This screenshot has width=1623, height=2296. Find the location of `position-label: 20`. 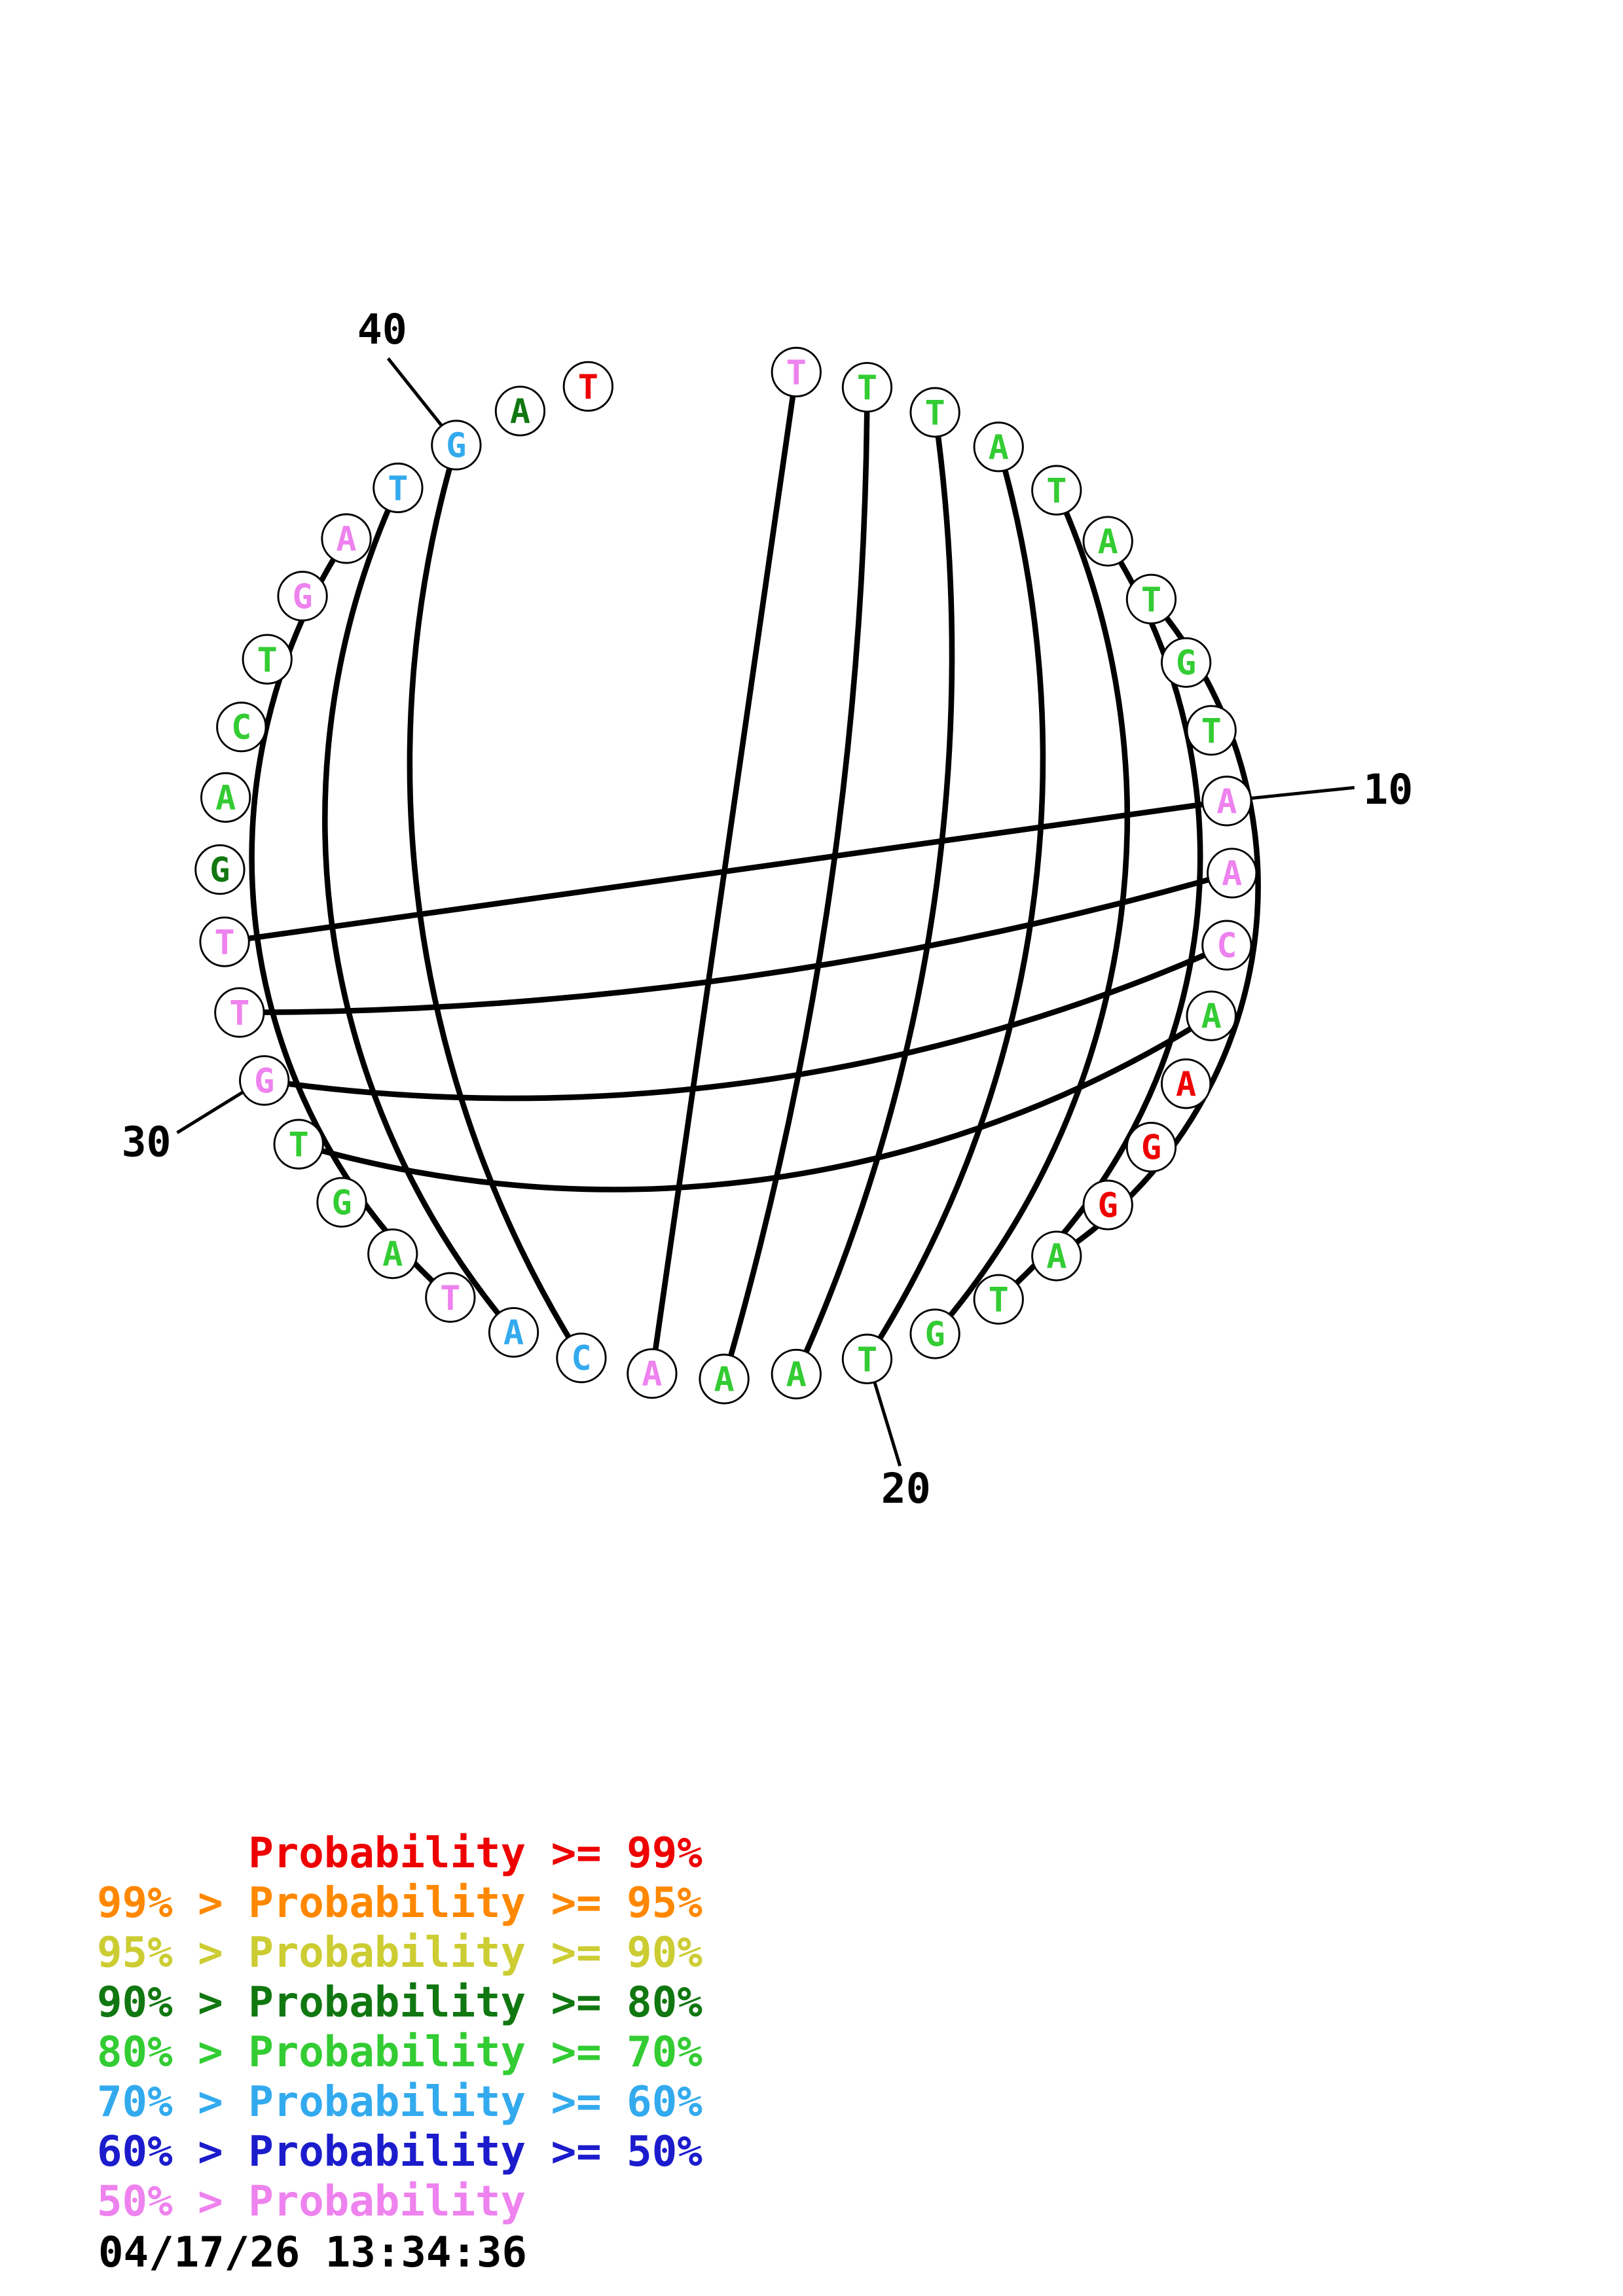

position-label: 20 is located at coordinates (902, 1447).